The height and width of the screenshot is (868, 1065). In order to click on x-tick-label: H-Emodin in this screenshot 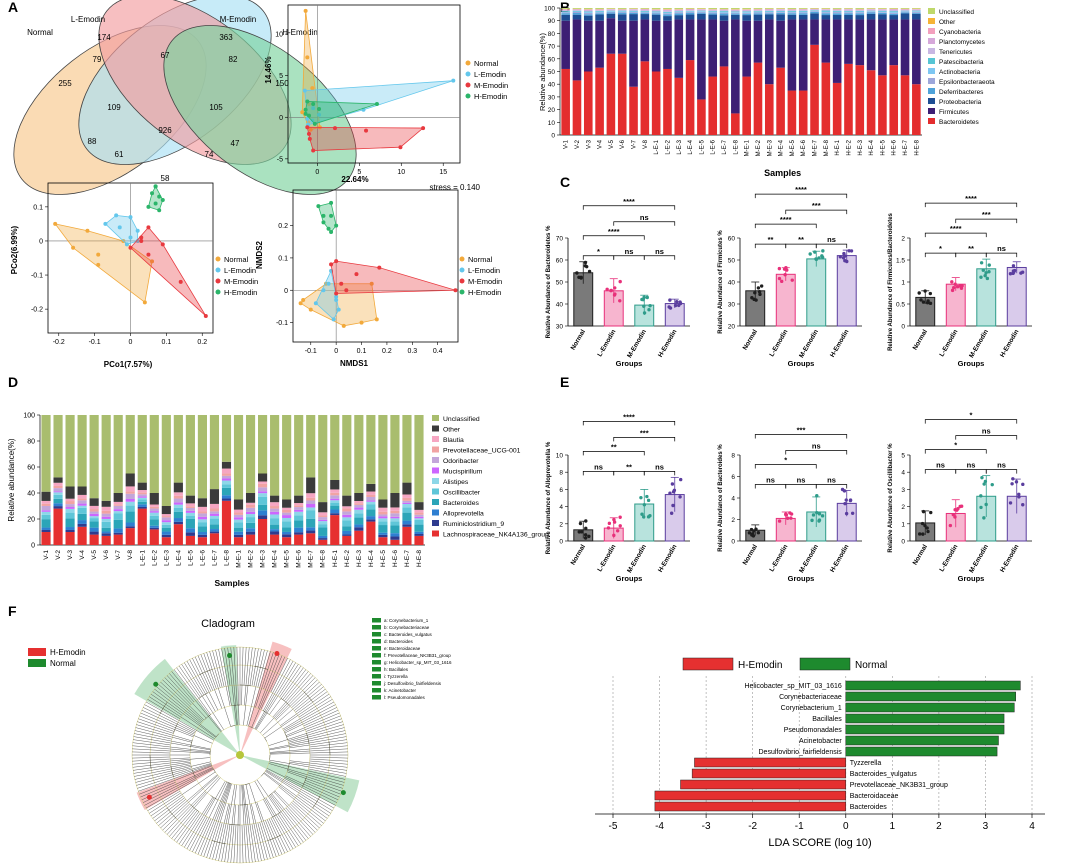, I will do `click(667, 343)`.